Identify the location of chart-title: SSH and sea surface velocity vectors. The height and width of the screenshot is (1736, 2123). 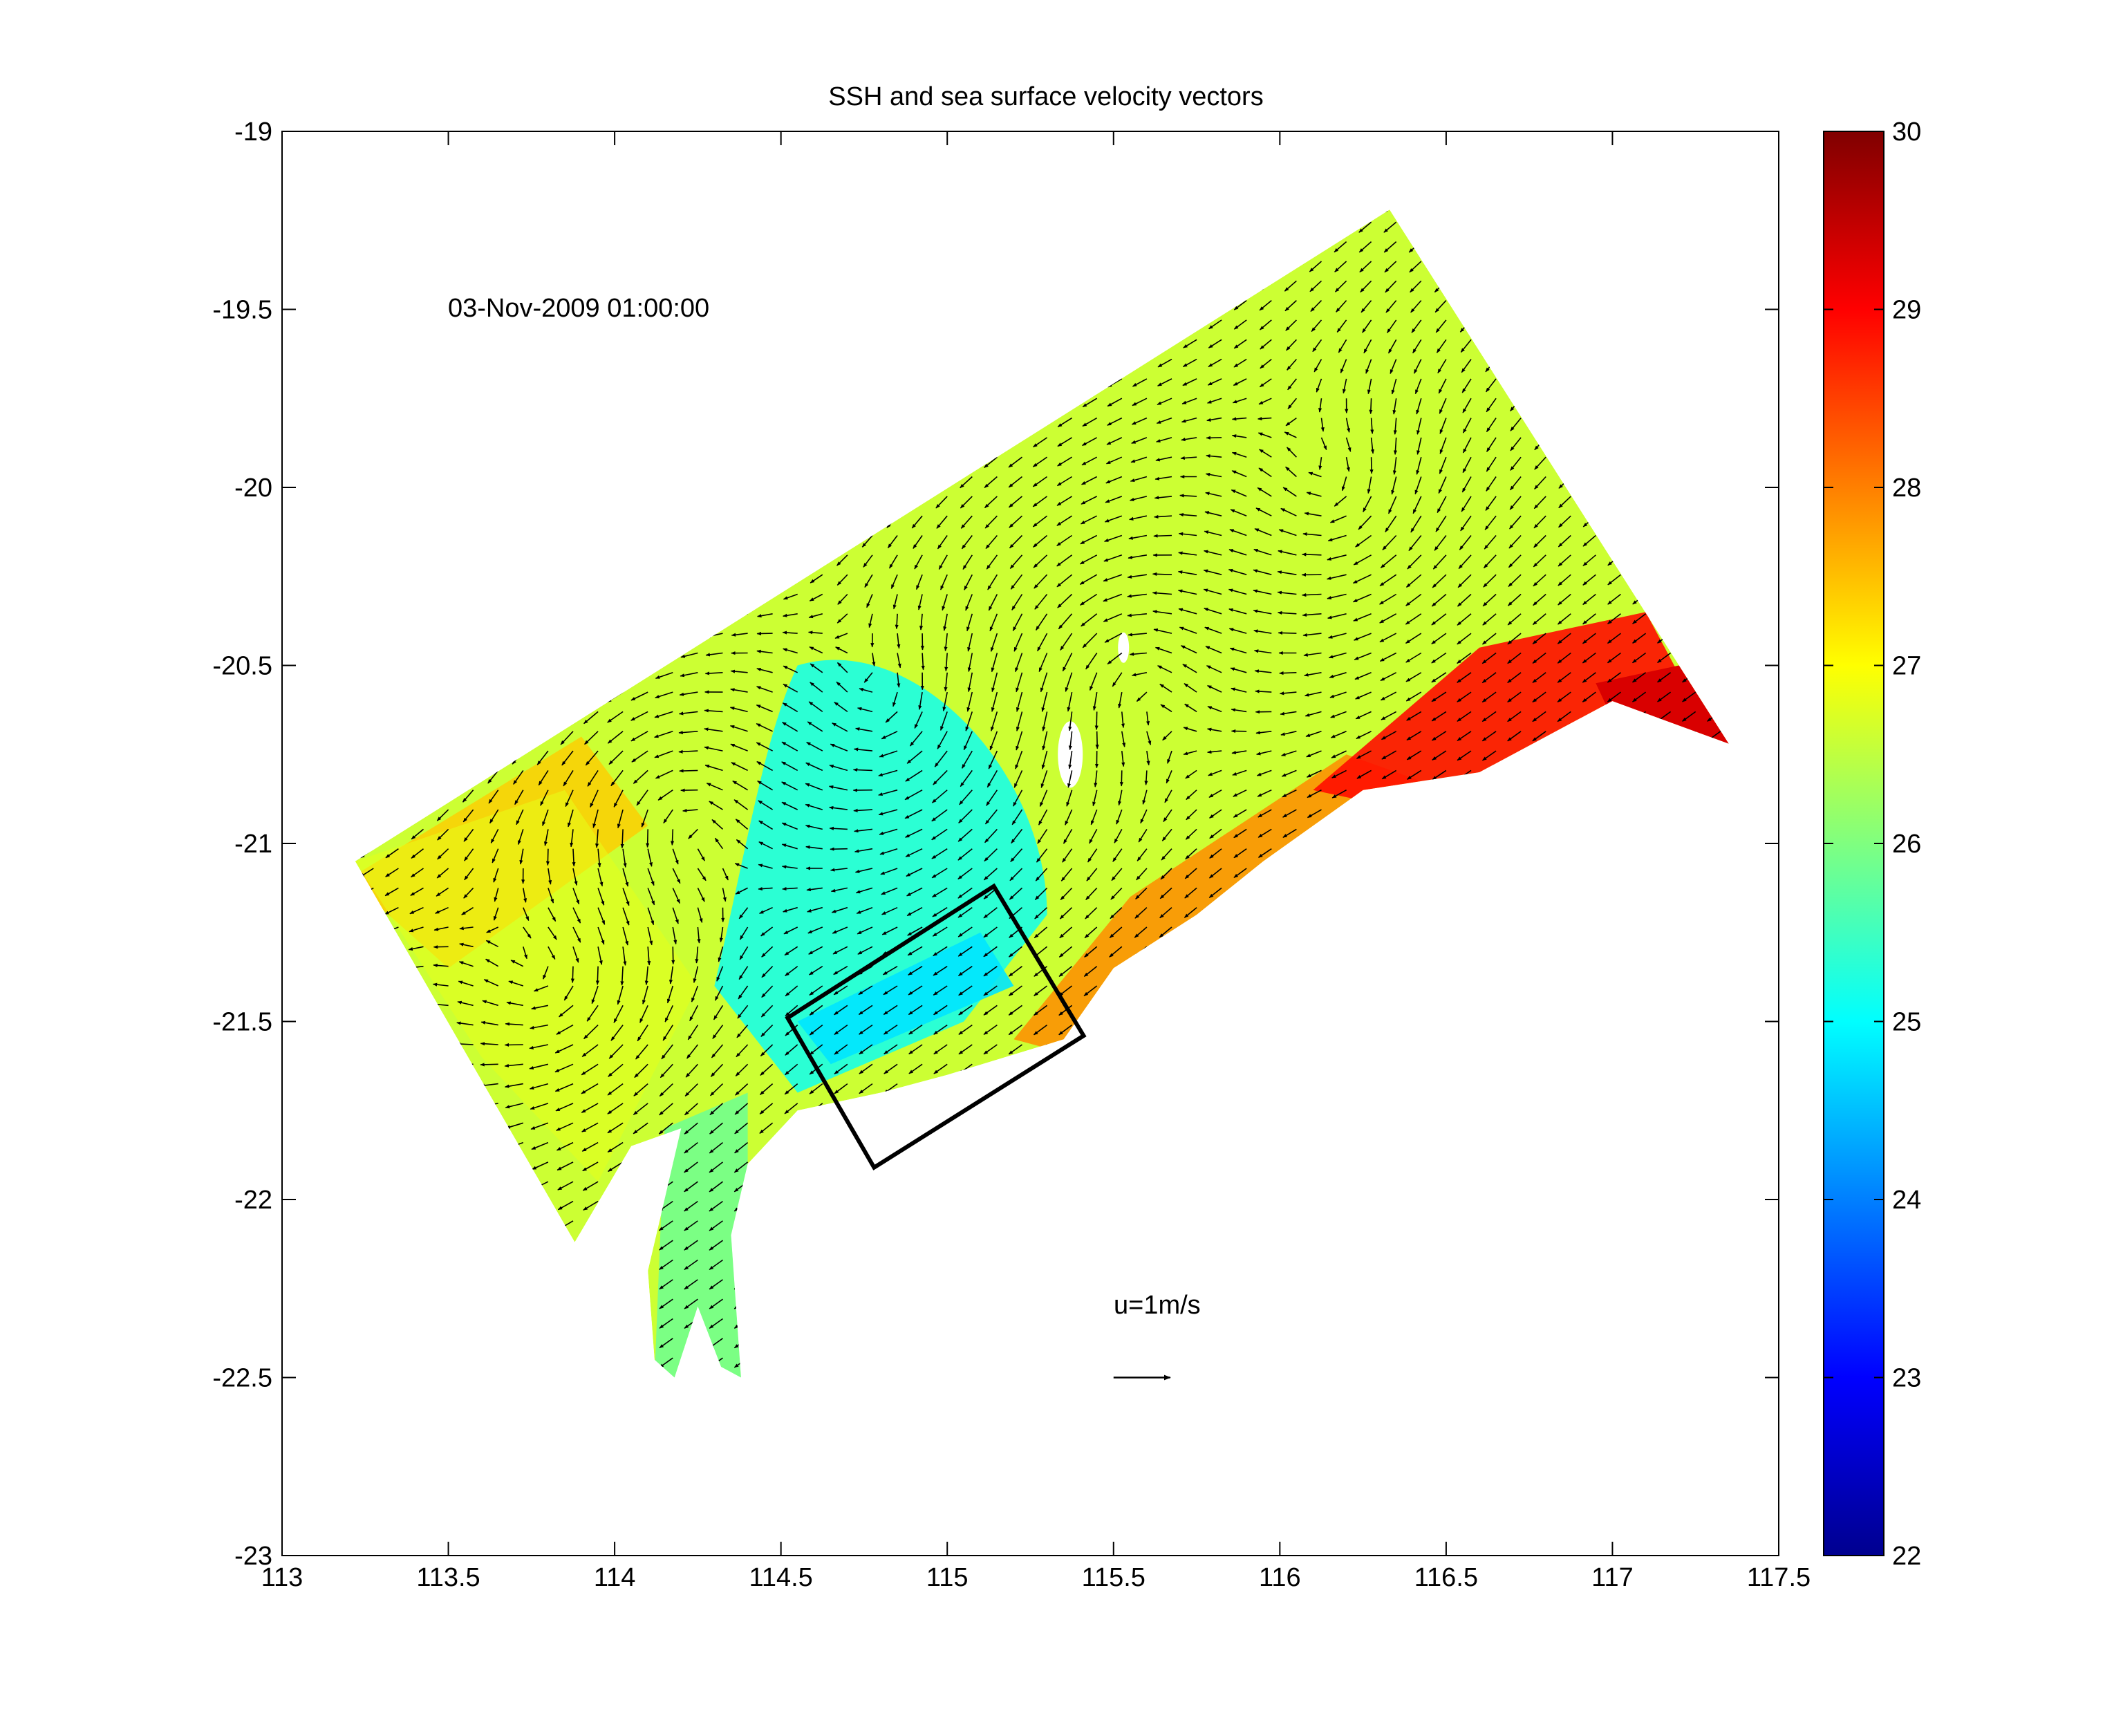
(1045, 96).